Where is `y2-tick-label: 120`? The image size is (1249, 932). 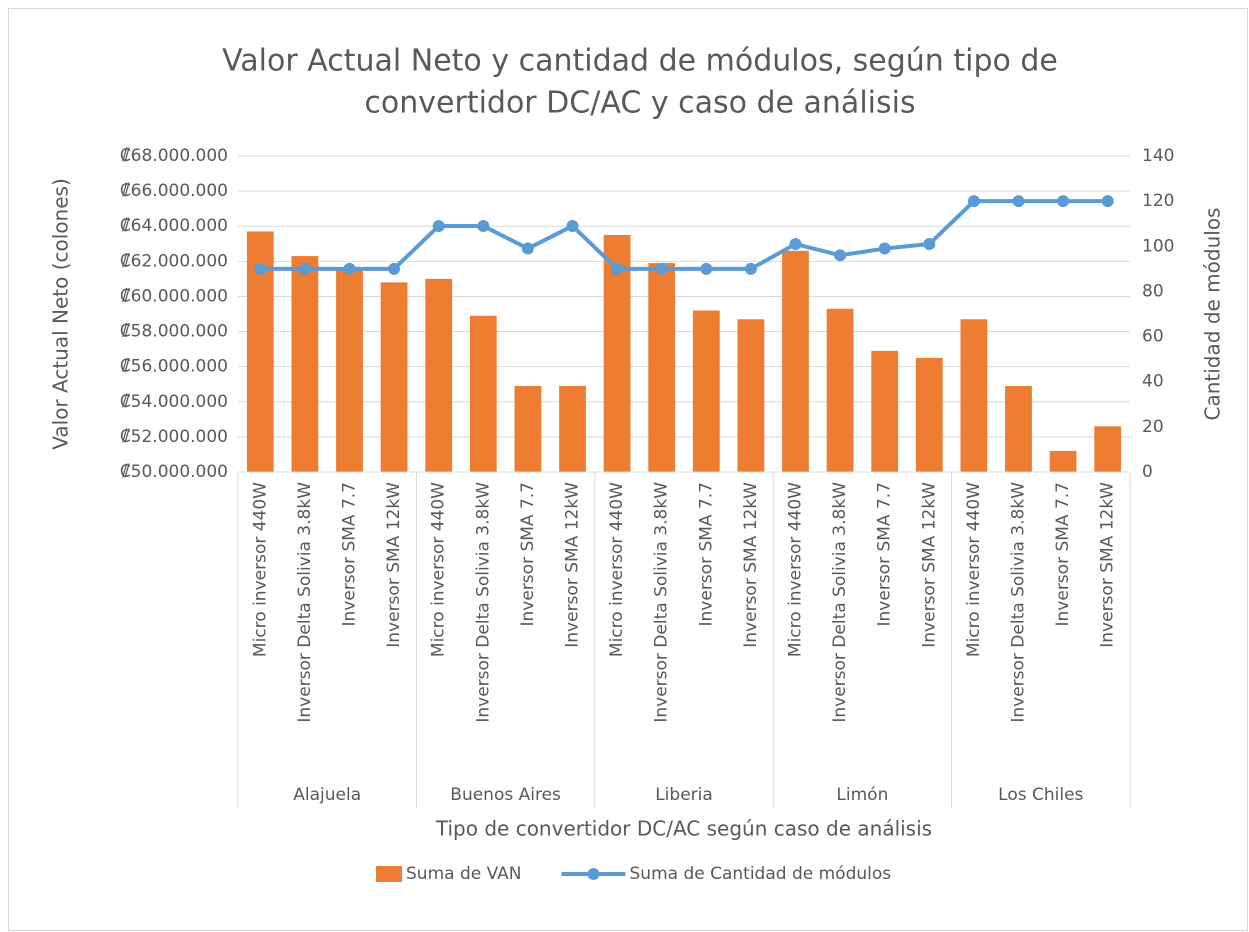
y2-tick-label: 120 is located at coordinates (1158, 201).